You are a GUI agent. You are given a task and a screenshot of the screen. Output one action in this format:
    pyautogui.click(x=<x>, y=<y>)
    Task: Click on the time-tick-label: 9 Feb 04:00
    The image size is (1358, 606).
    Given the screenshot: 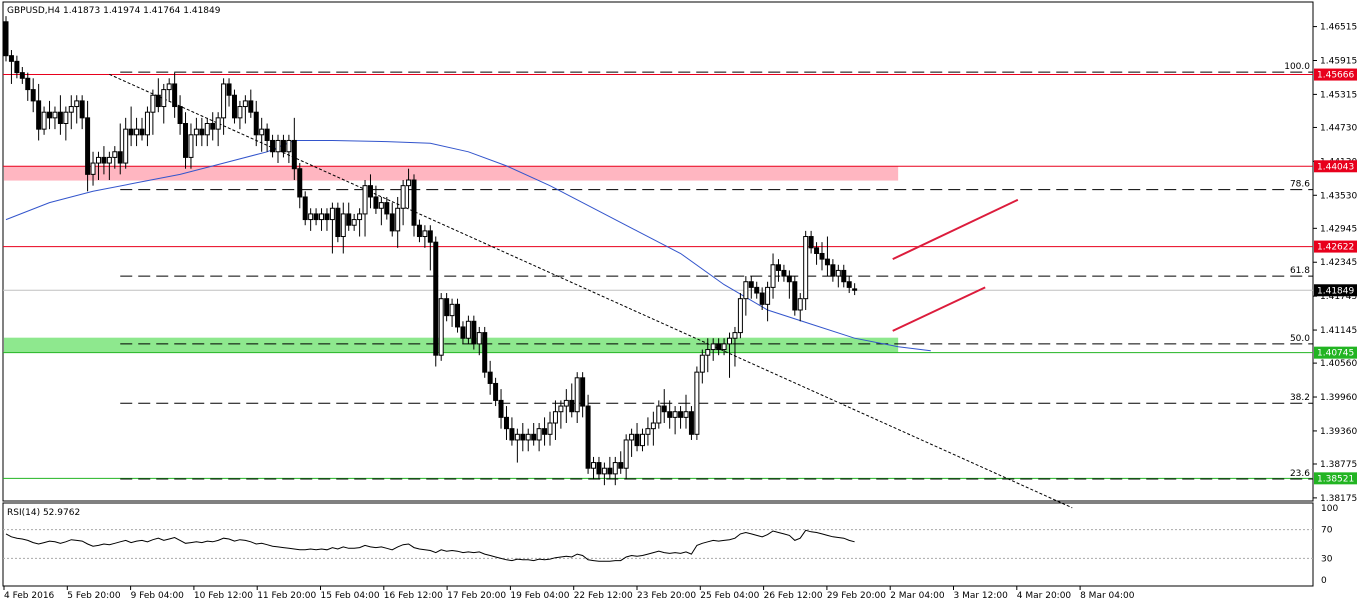 What is the action you would take?
    pyautogui.click(x=158, y=596)
    